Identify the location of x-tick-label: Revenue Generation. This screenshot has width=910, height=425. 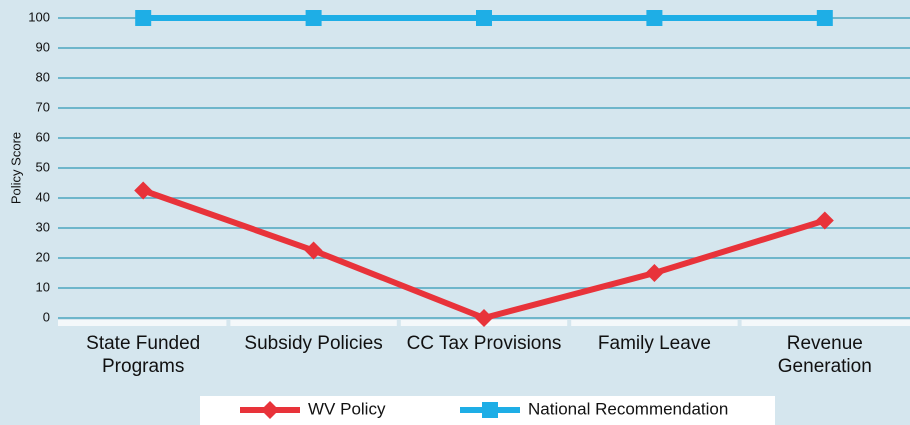
(824, 355).